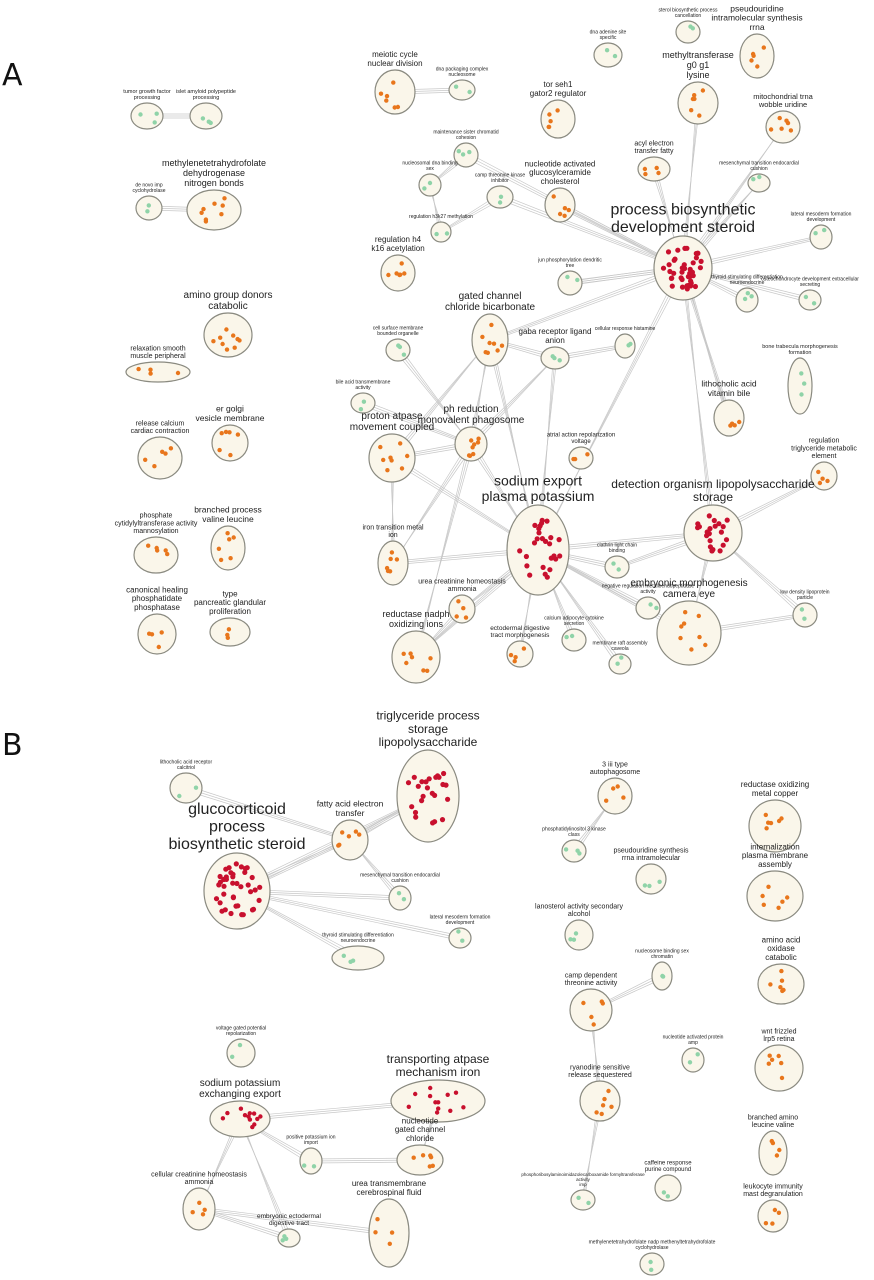 Image resolution: width=874 pixels, height=1280 pixels. I want to click on cluster-label: er golgi vesicle membrane, so click(230, 413).